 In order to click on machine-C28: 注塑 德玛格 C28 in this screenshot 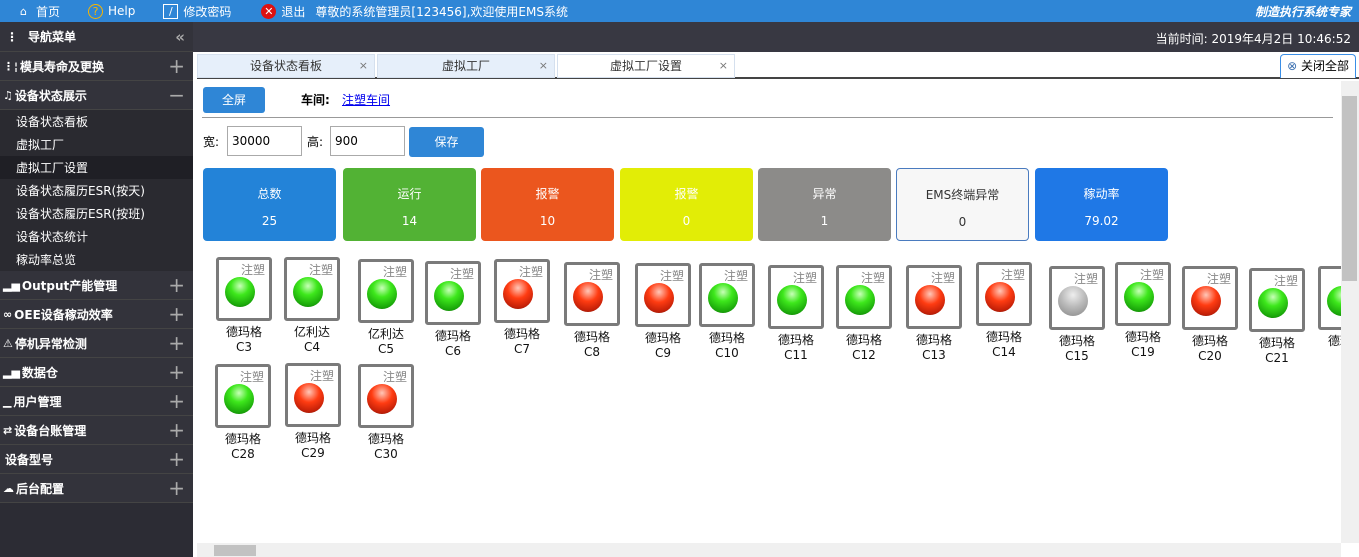, I will do `click(243, 413)`.